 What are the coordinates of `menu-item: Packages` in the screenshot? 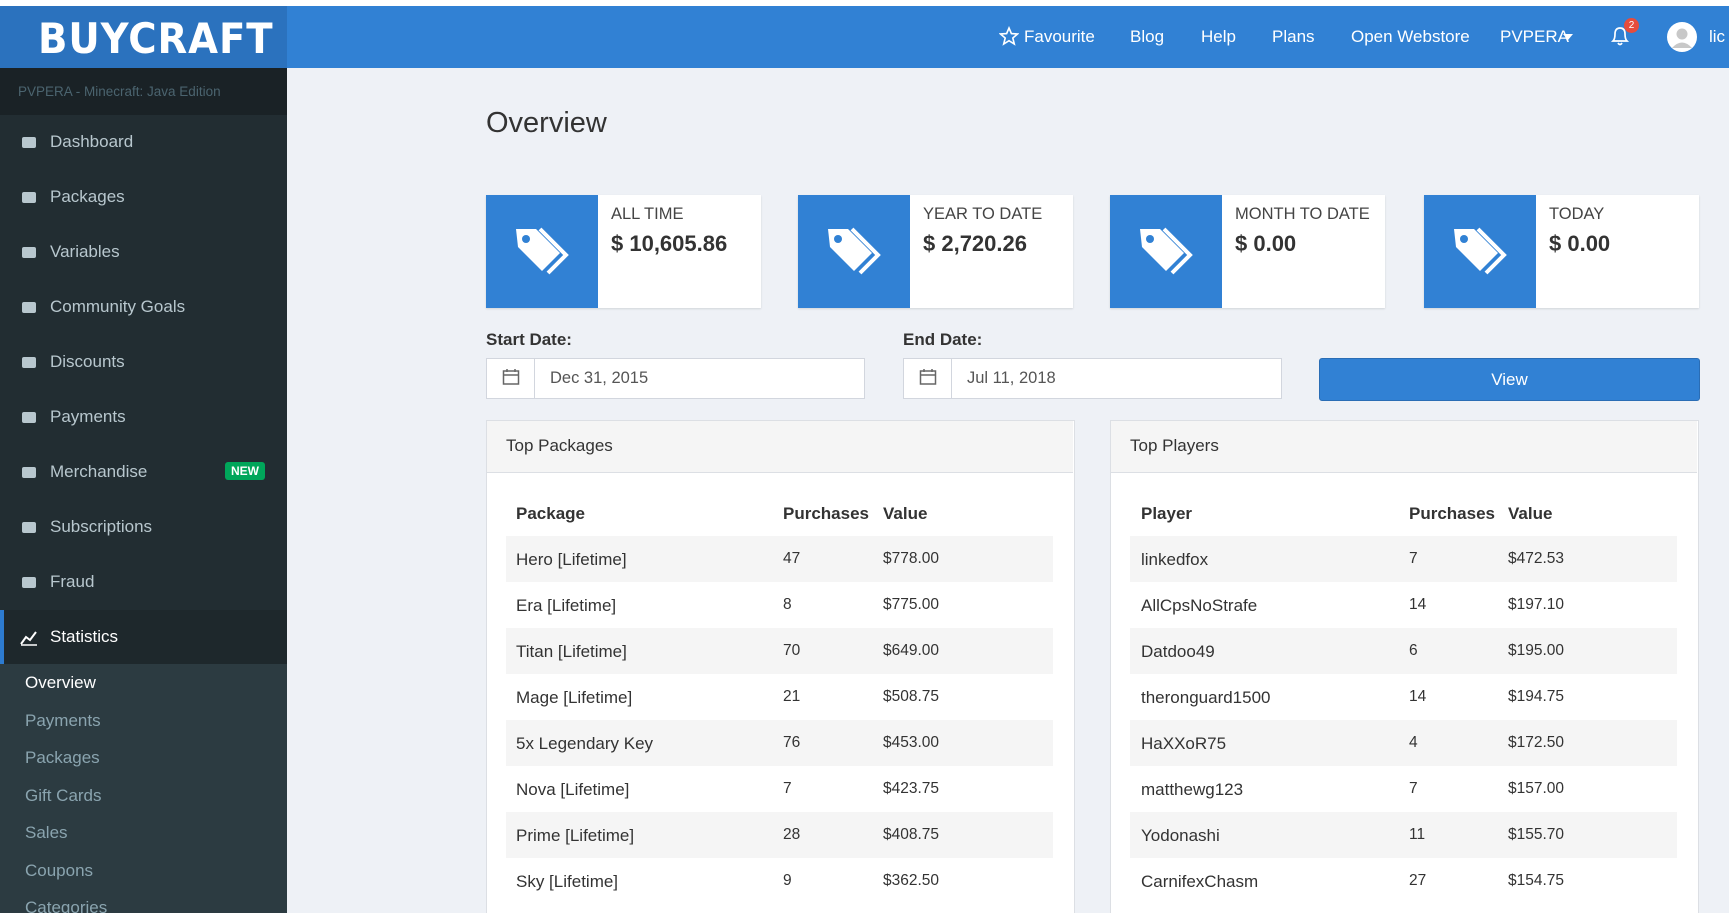 It's located at (87, 196).